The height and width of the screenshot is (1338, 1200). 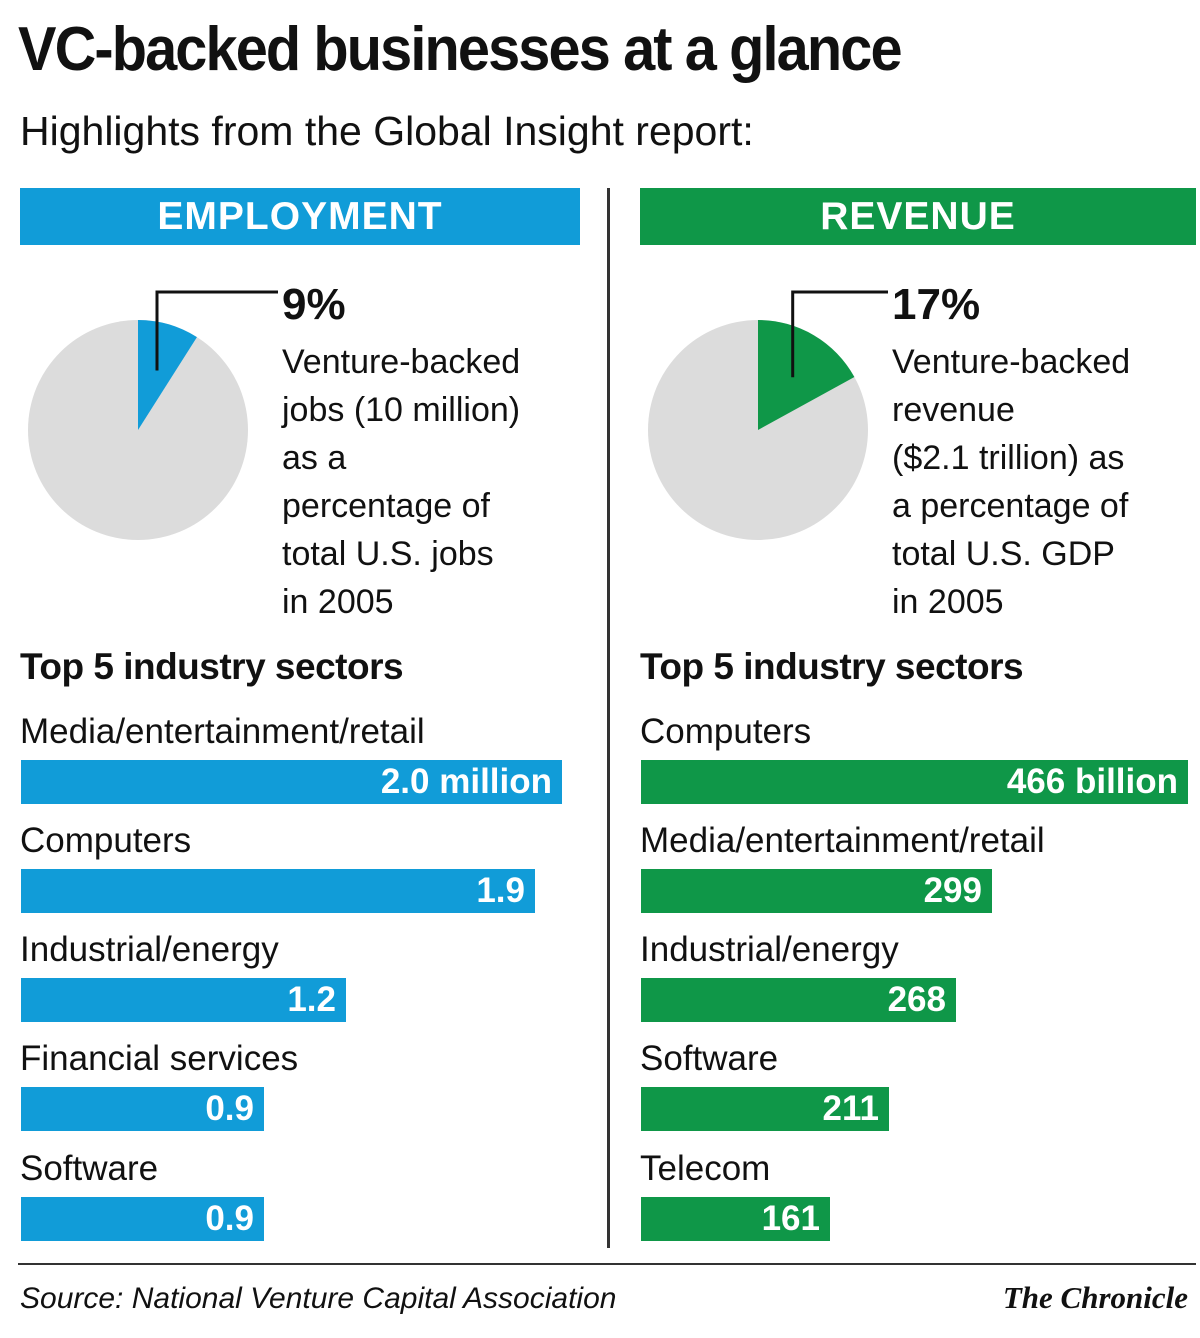 I want to click on employment-percent: 9%, so click(x=314, y=304).